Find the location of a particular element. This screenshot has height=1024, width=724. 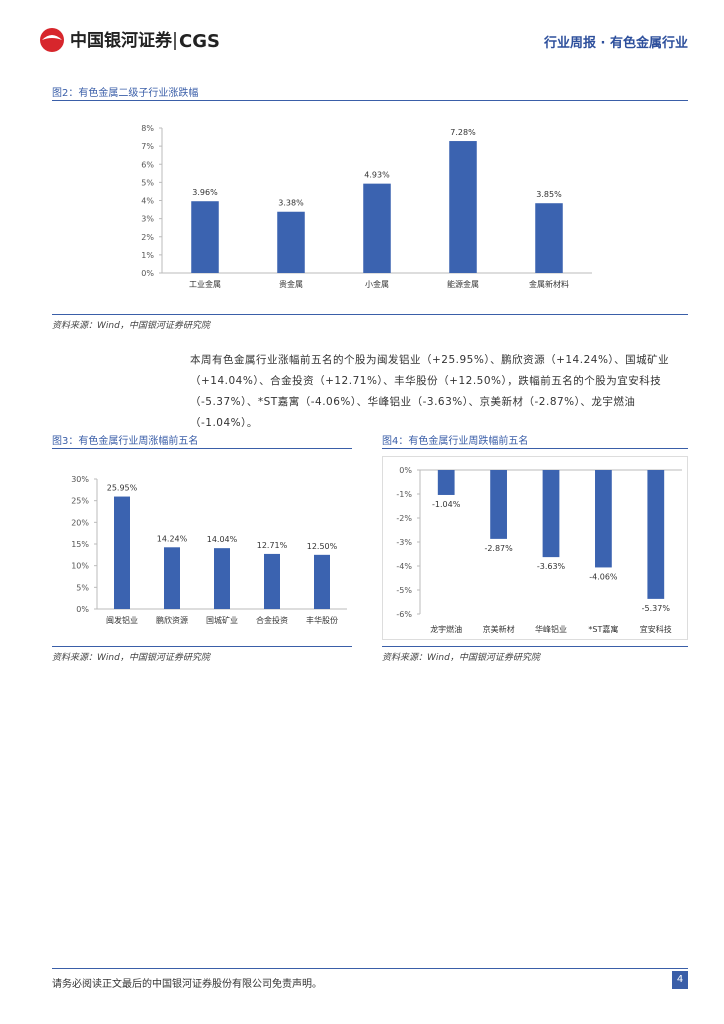

x-tick-label: 国城矿业 is located at coordinates (222, 620).